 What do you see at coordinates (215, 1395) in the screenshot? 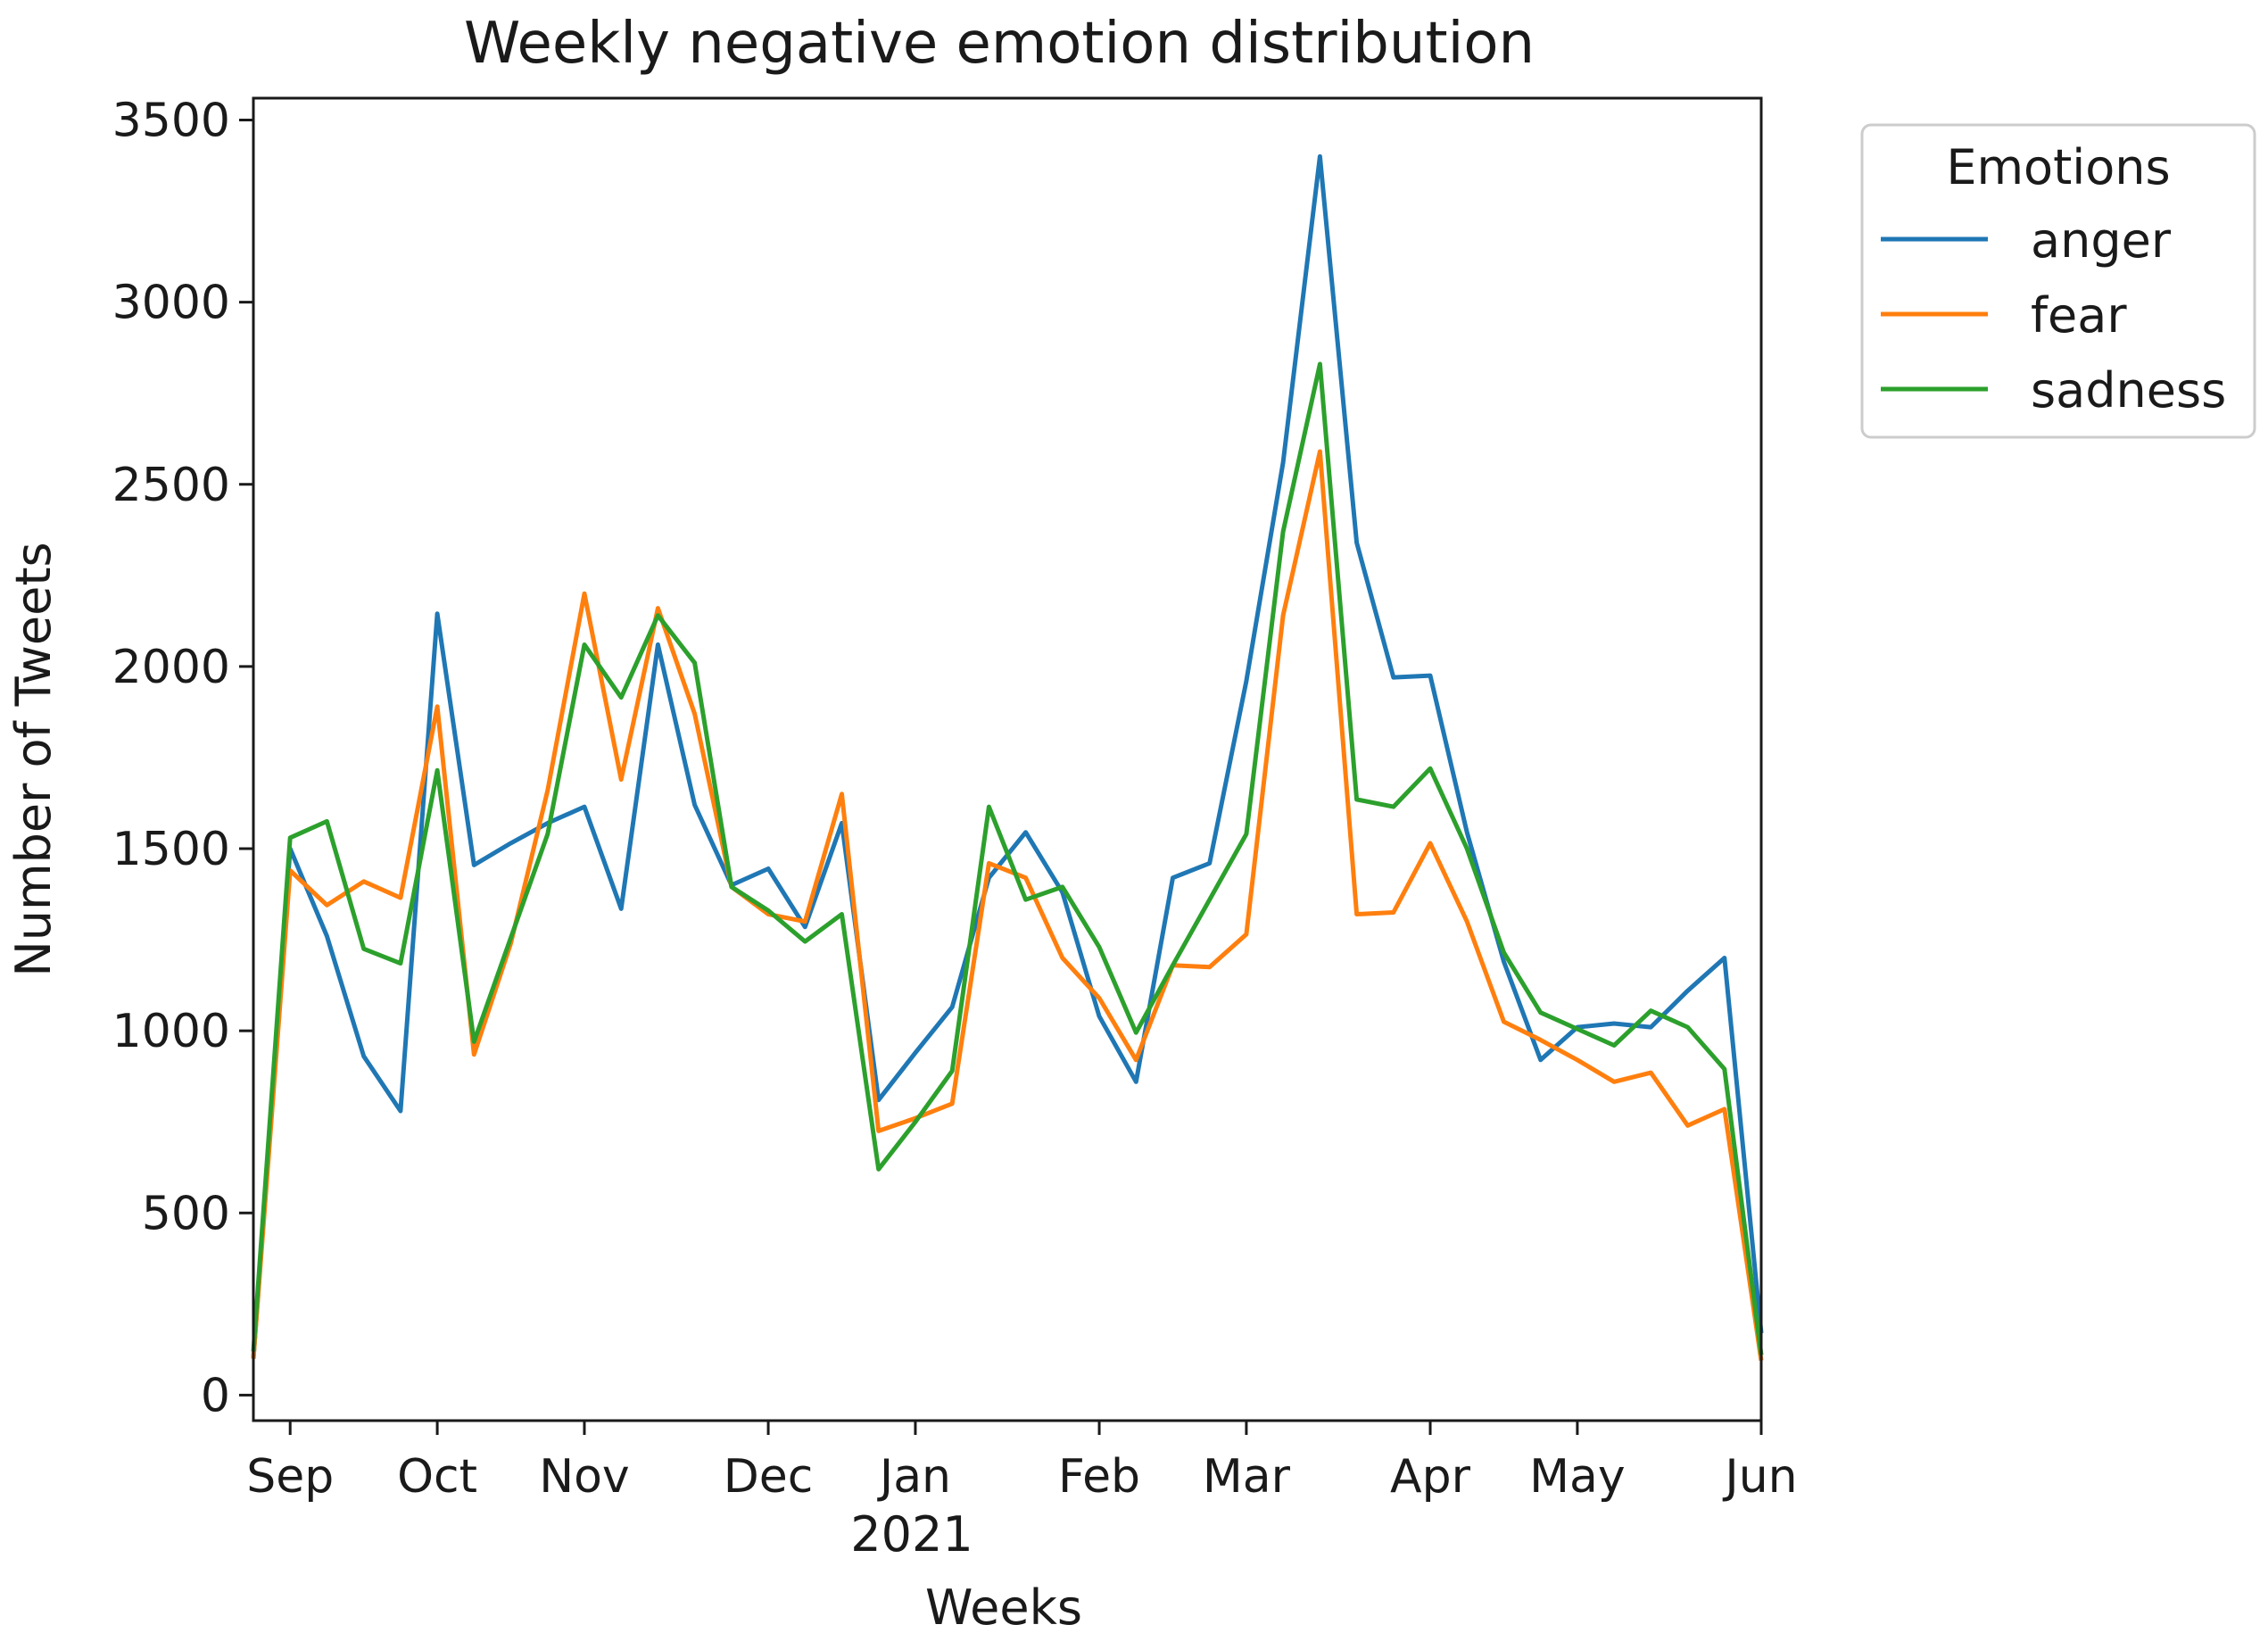
I see `y-tick-label: 0` at bounding box center [215, 1395].